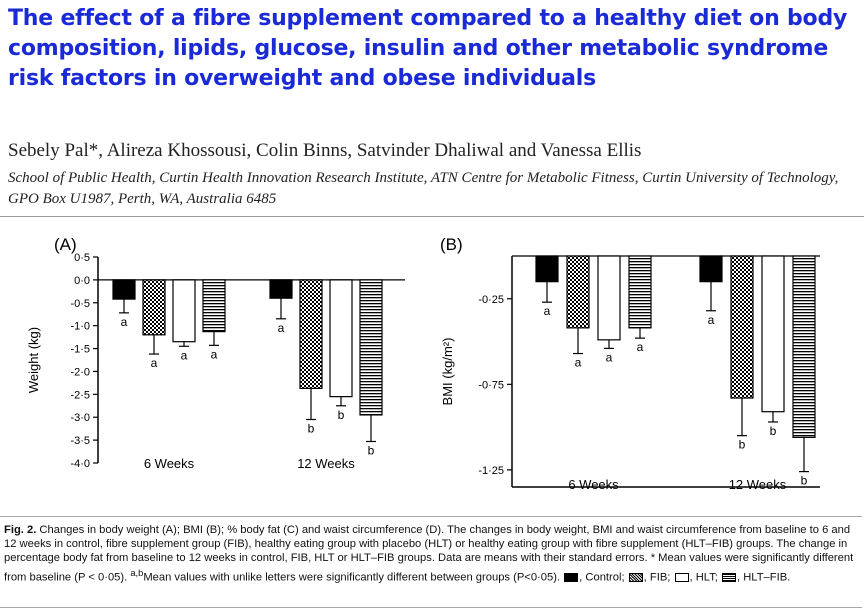  I want to click on legend-label-hlt: , HLT;, so click(703, 577).